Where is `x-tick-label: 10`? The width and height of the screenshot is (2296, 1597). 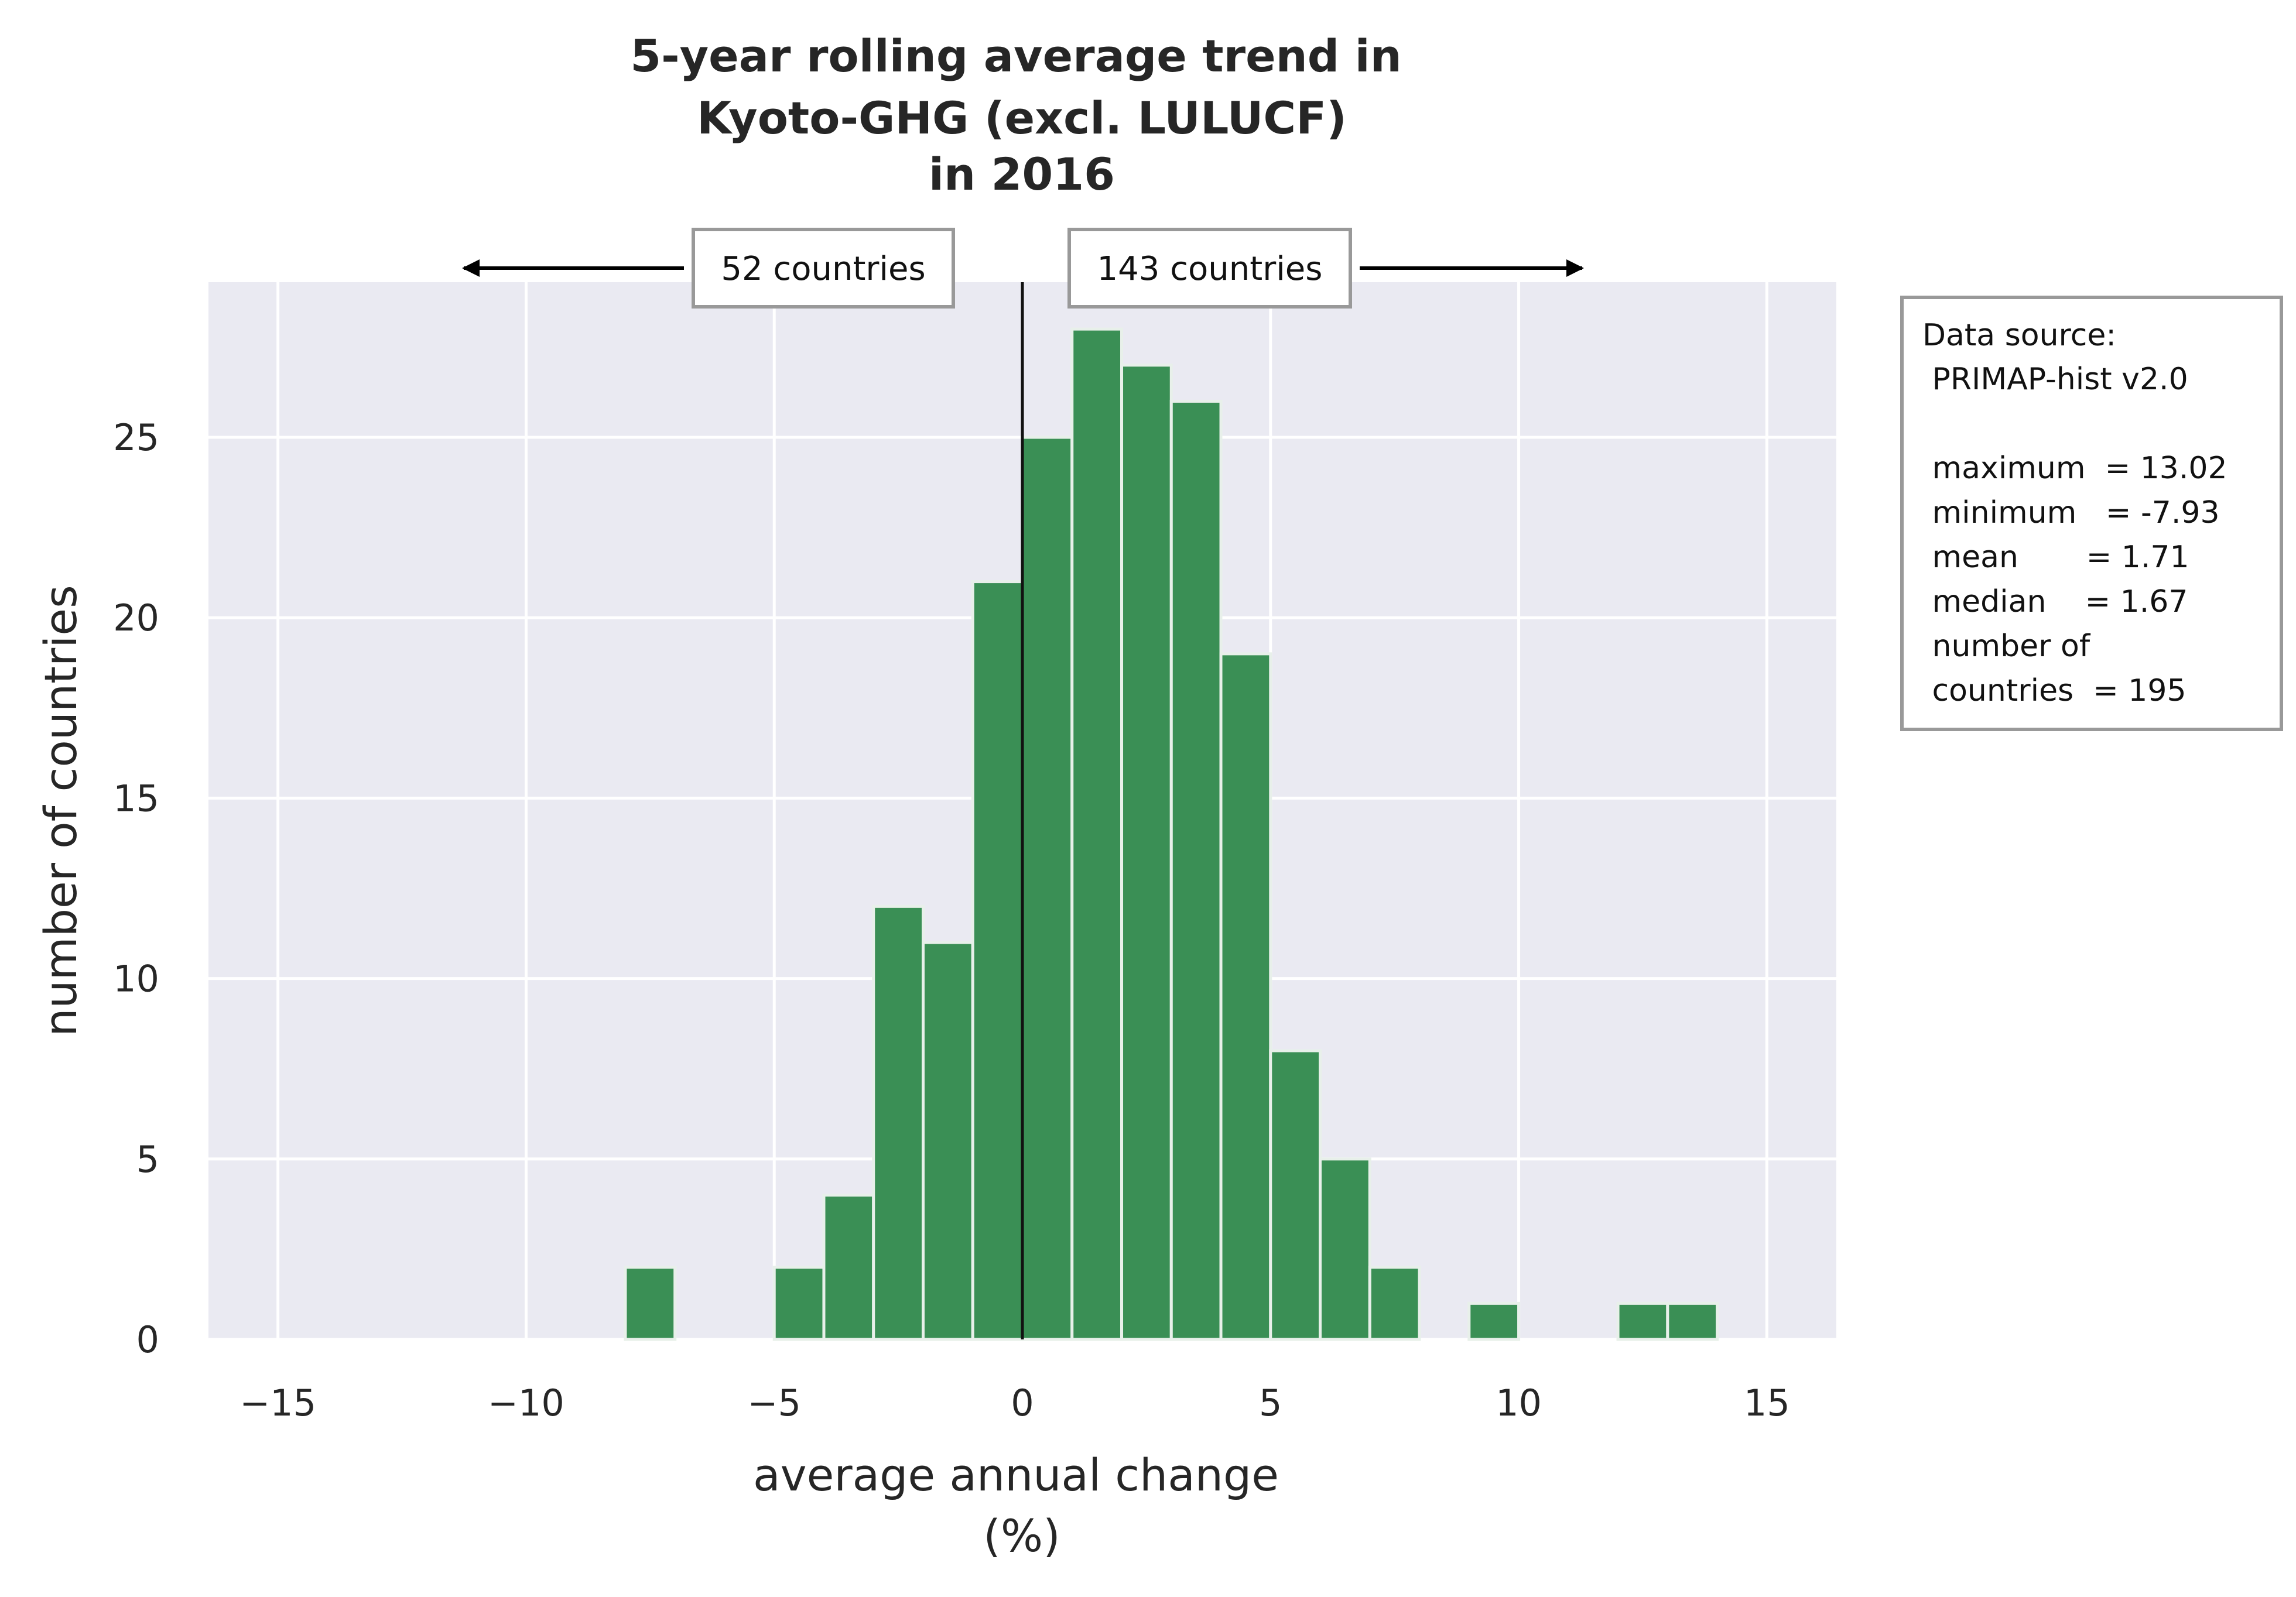 x-tick-label: 10 is located at coordinates (1519, 1403).